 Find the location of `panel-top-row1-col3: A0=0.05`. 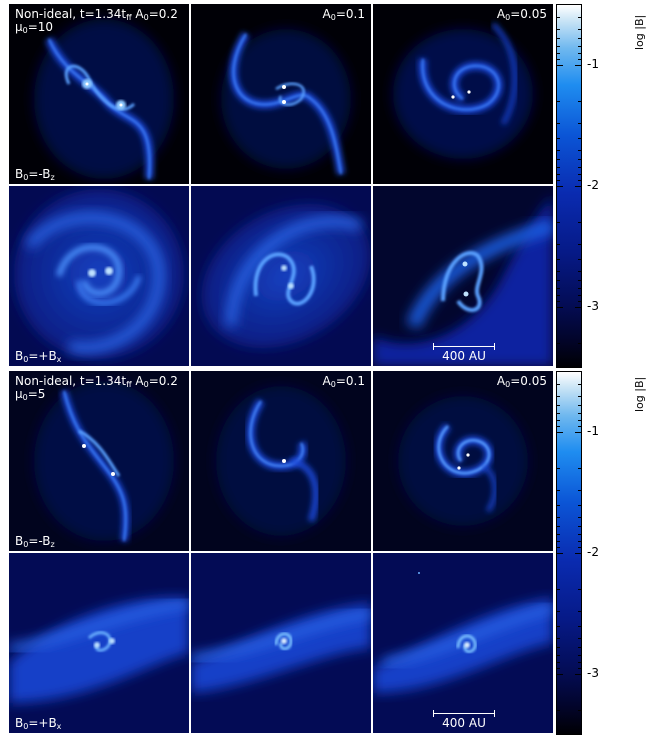

panel-top-row1-col3: A0=0.05 is located at coordinates (463, 94).